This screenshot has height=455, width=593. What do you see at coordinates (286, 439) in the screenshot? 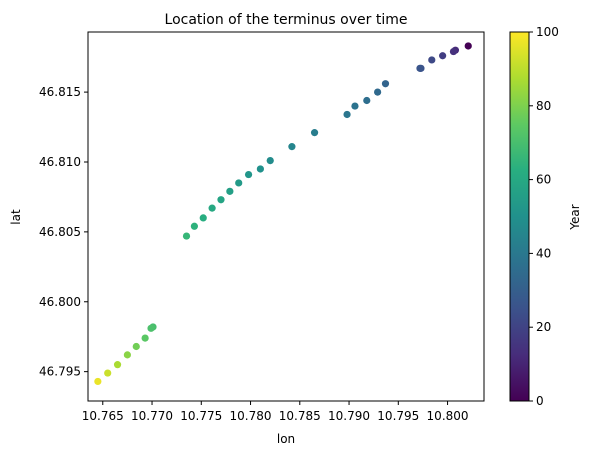
I see `x-axis-label: lon` at bounding box center [286, 439].